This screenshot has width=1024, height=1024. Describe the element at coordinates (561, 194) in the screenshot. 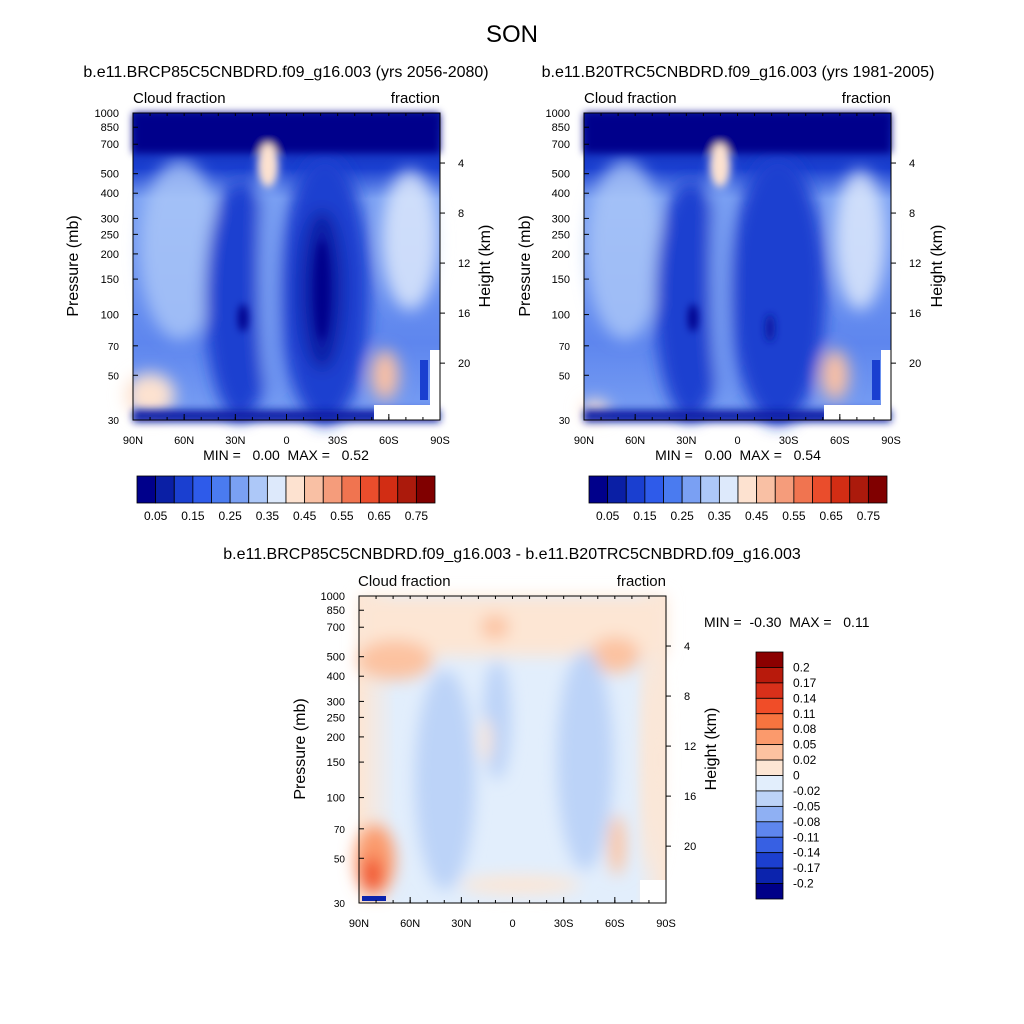

I see `y-tick-label: 400` at that location.